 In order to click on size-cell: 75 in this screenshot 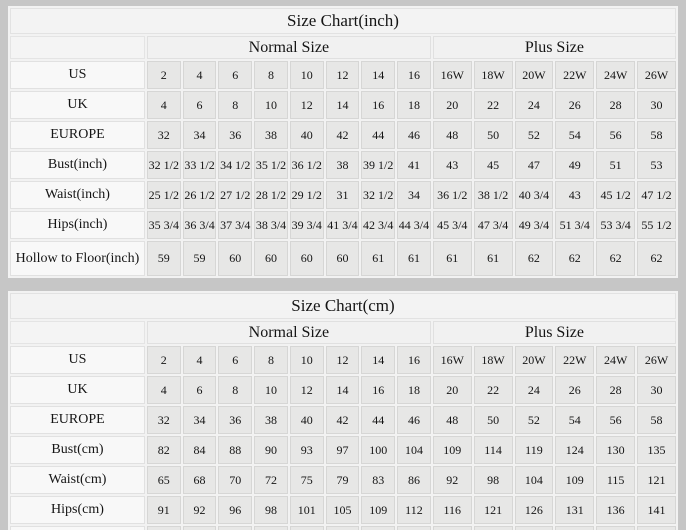, I will do `click(306, 480)`.